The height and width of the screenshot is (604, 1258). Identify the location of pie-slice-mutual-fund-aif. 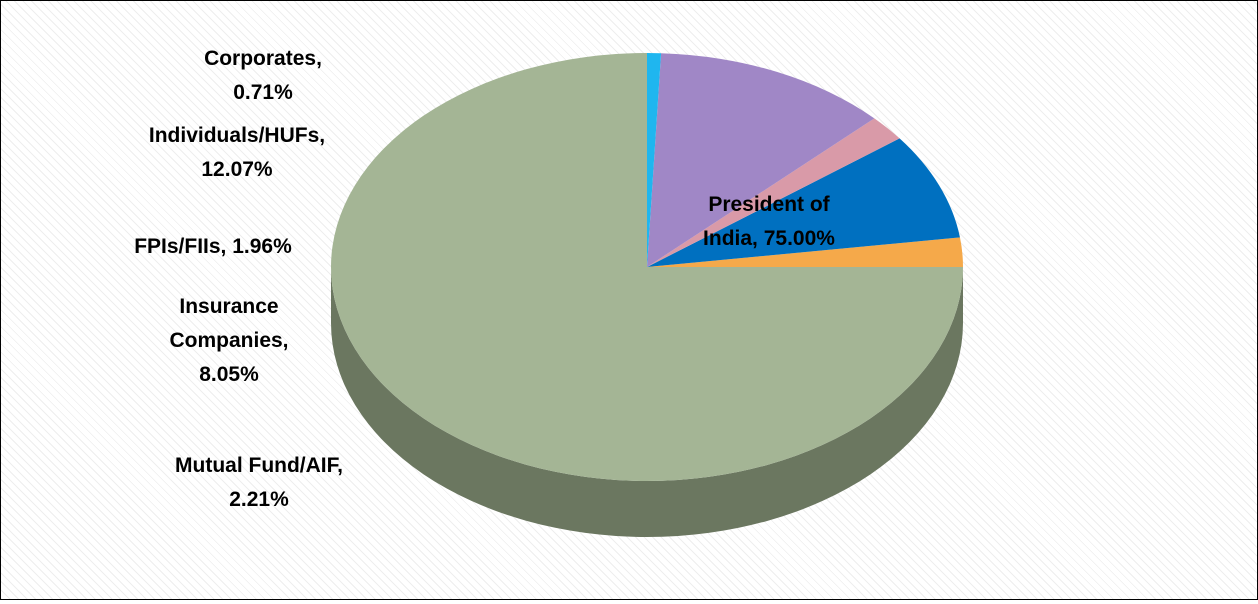
(805, 252).